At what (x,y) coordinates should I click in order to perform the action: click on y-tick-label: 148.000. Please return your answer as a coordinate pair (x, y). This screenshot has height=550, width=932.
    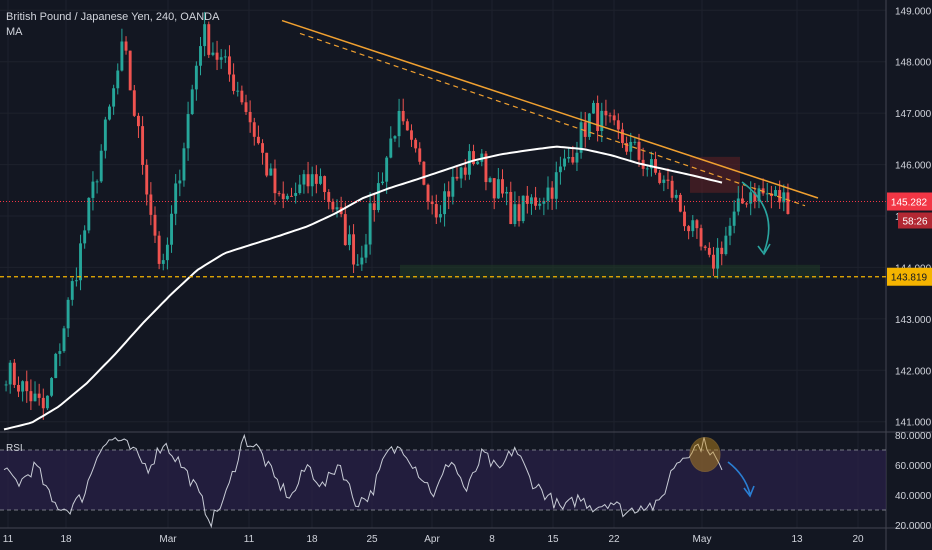
    Looking at the image, I should click on (913, 63).